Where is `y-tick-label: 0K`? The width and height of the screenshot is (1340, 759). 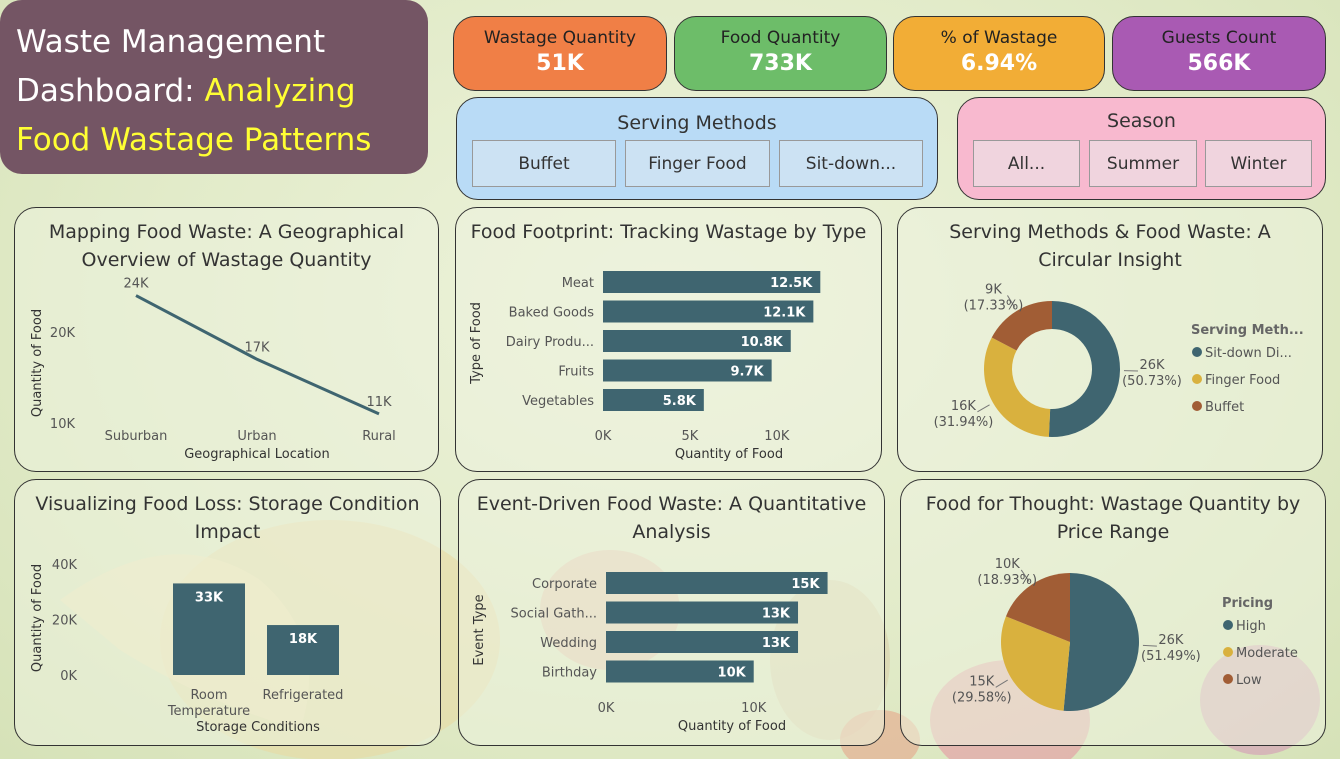 y-tick-label: 0K is located at coordinates (68, 676).